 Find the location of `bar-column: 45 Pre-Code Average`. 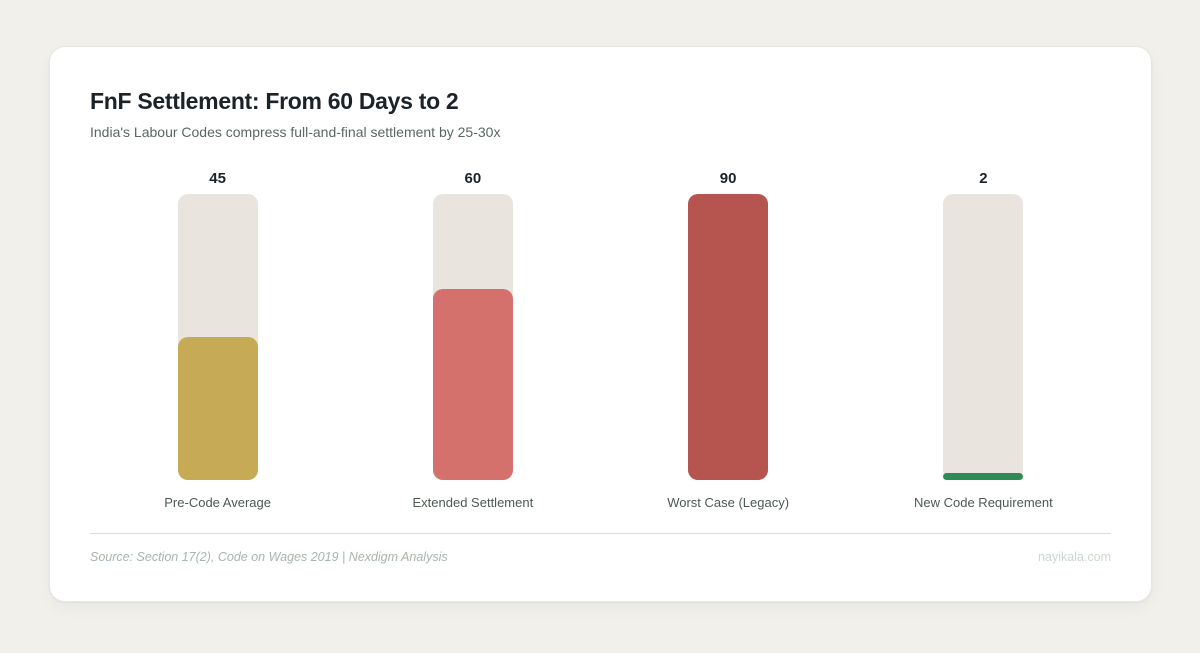

bar-column: 45 Pre-Code Average is located at coordinates (217, 341).